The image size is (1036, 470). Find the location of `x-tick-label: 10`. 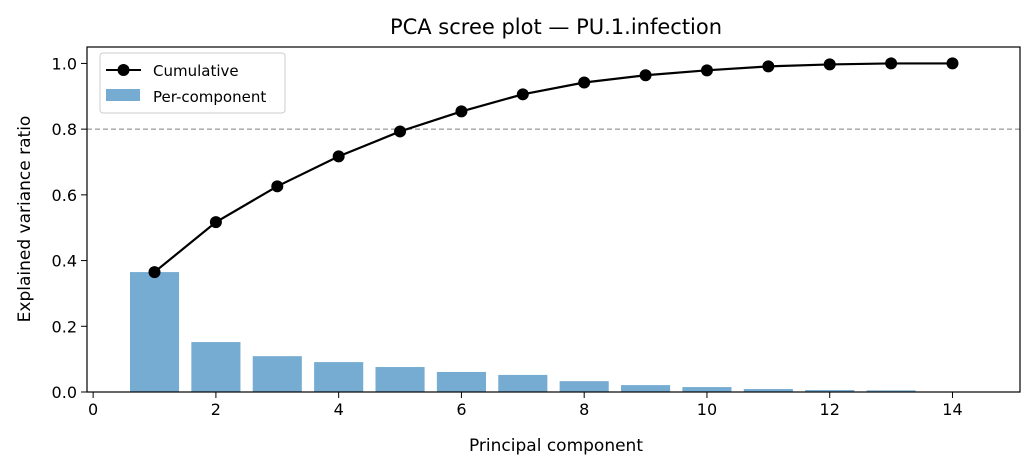

x-tick-label: 10 is located at coordinates (707, 409).